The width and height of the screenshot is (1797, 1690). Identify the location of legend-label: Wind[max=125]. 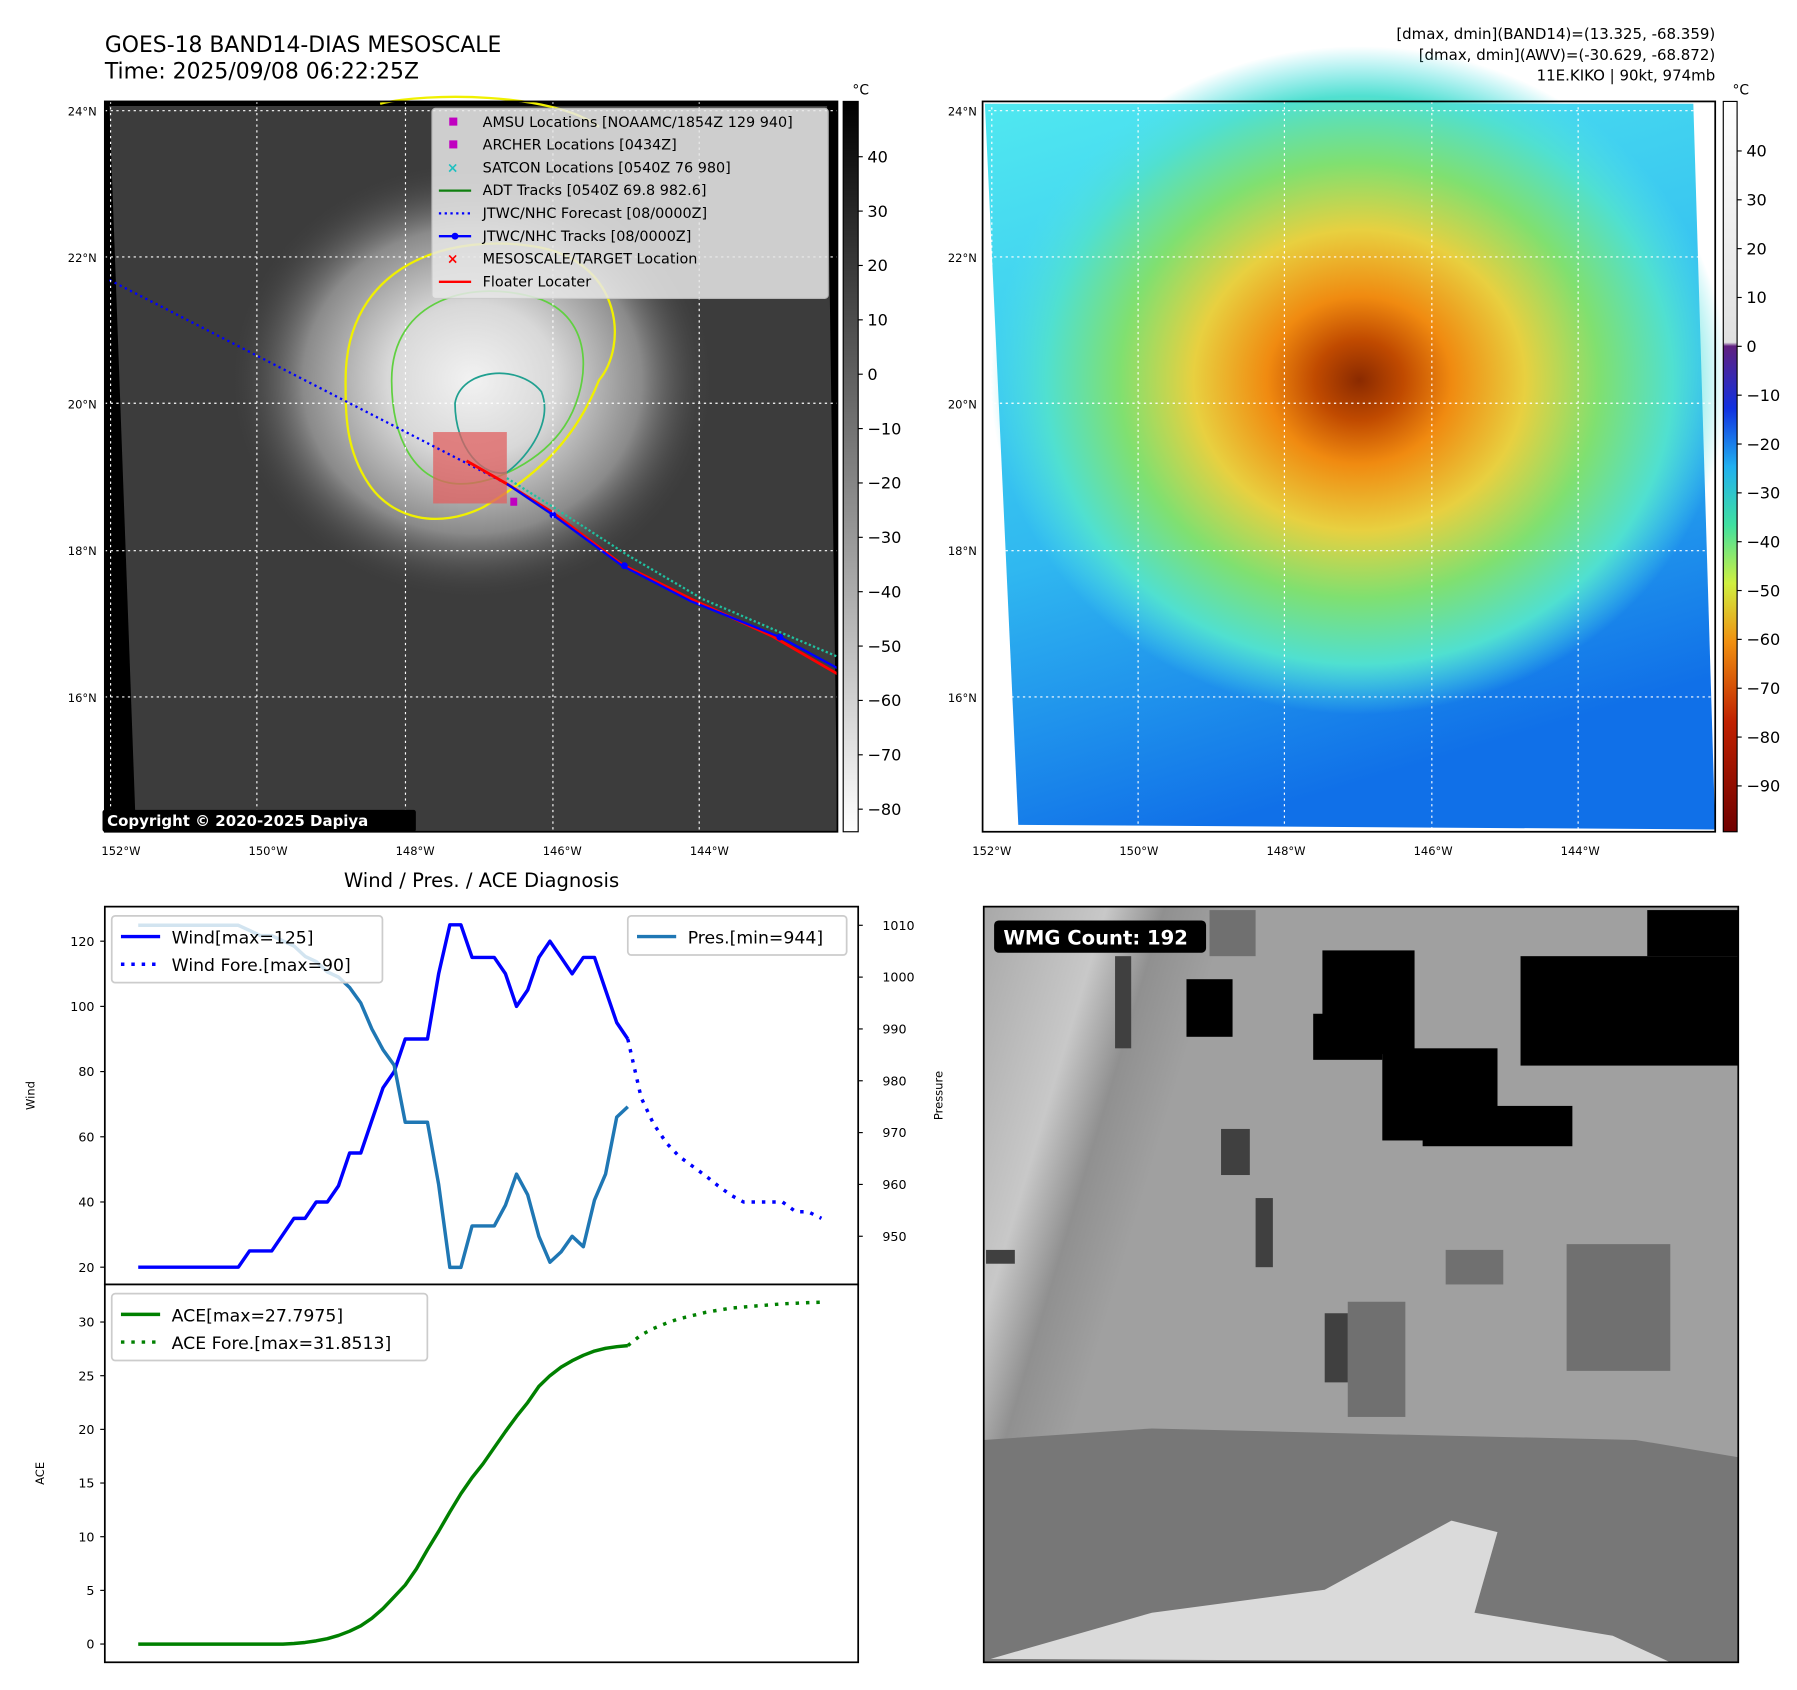
(243, 938).